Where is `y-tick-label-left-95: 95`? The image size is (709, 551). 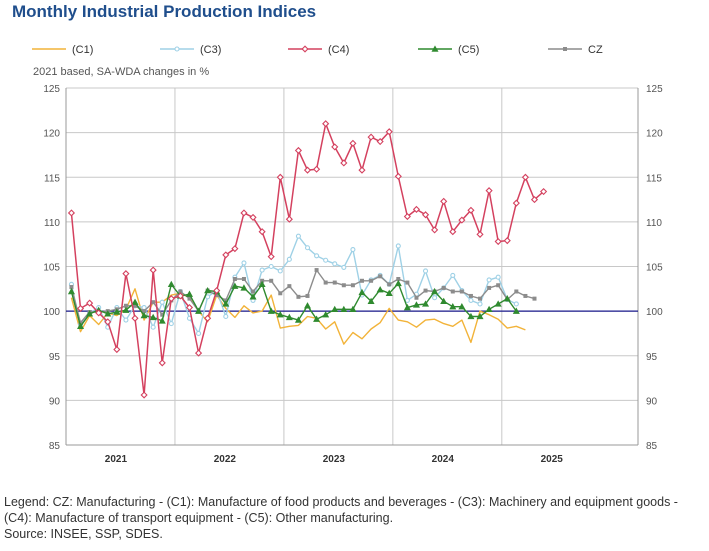
y-tick-label-left-95: 95 is located at coordinates (55, 357).